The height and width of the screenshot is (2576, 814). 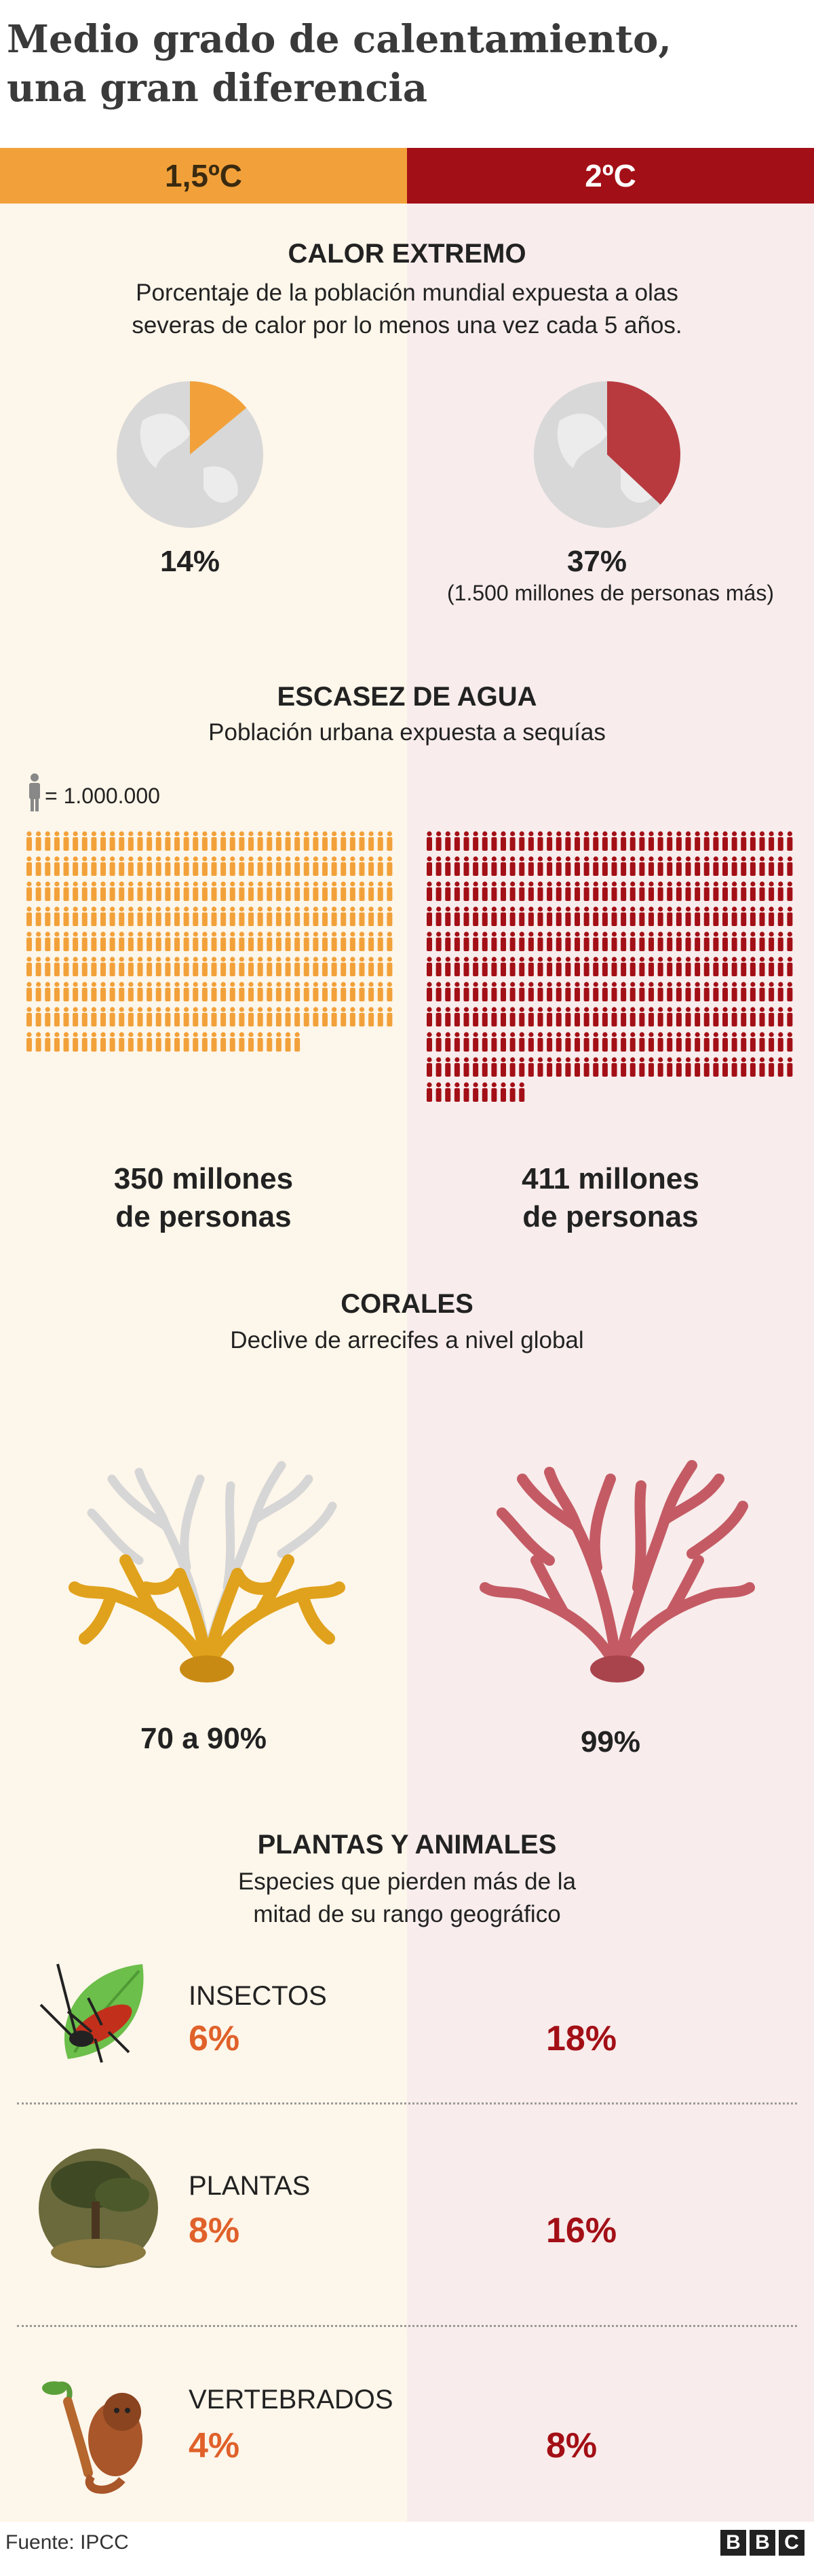 What do you see at coordinates (203, 176) in the screenshot?
I see `header-1-5c: 1,5ºC` at bounding box center [203, 176].